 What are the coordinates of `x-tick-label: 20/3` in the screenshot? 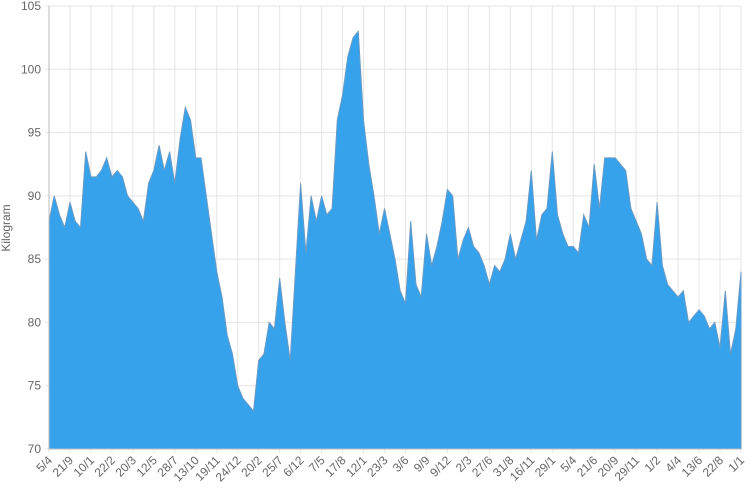 It's located at (126, 466).